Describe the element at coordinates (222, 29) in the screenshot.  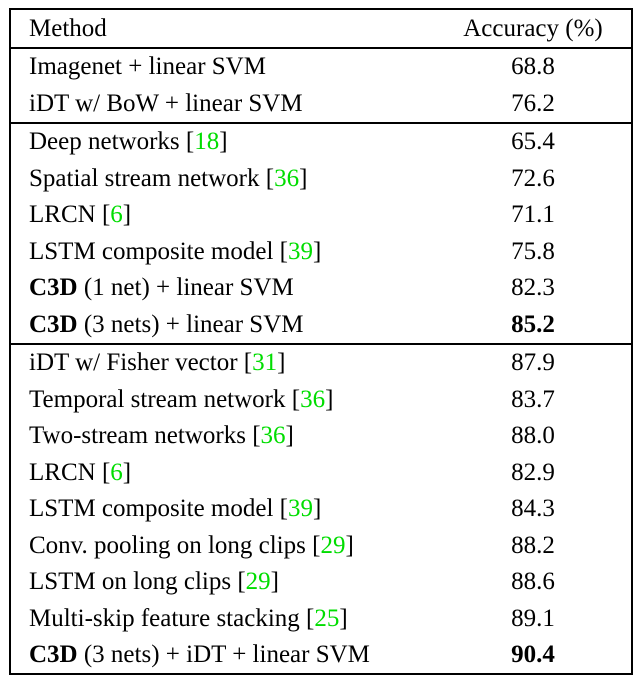
I see `method-column-header: Method` at that location.